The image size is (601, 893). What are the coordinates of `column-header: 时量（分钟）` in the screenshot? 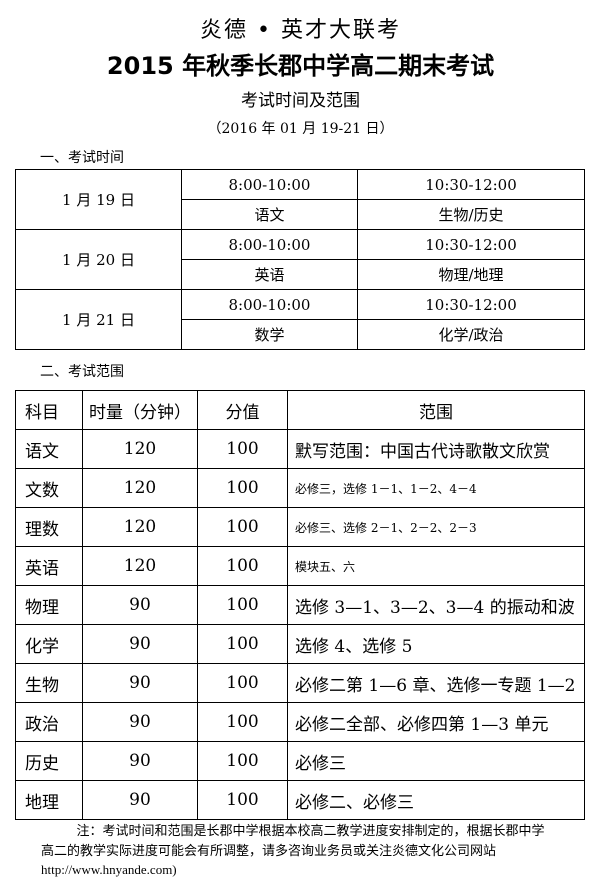 It's located at (140, 410).